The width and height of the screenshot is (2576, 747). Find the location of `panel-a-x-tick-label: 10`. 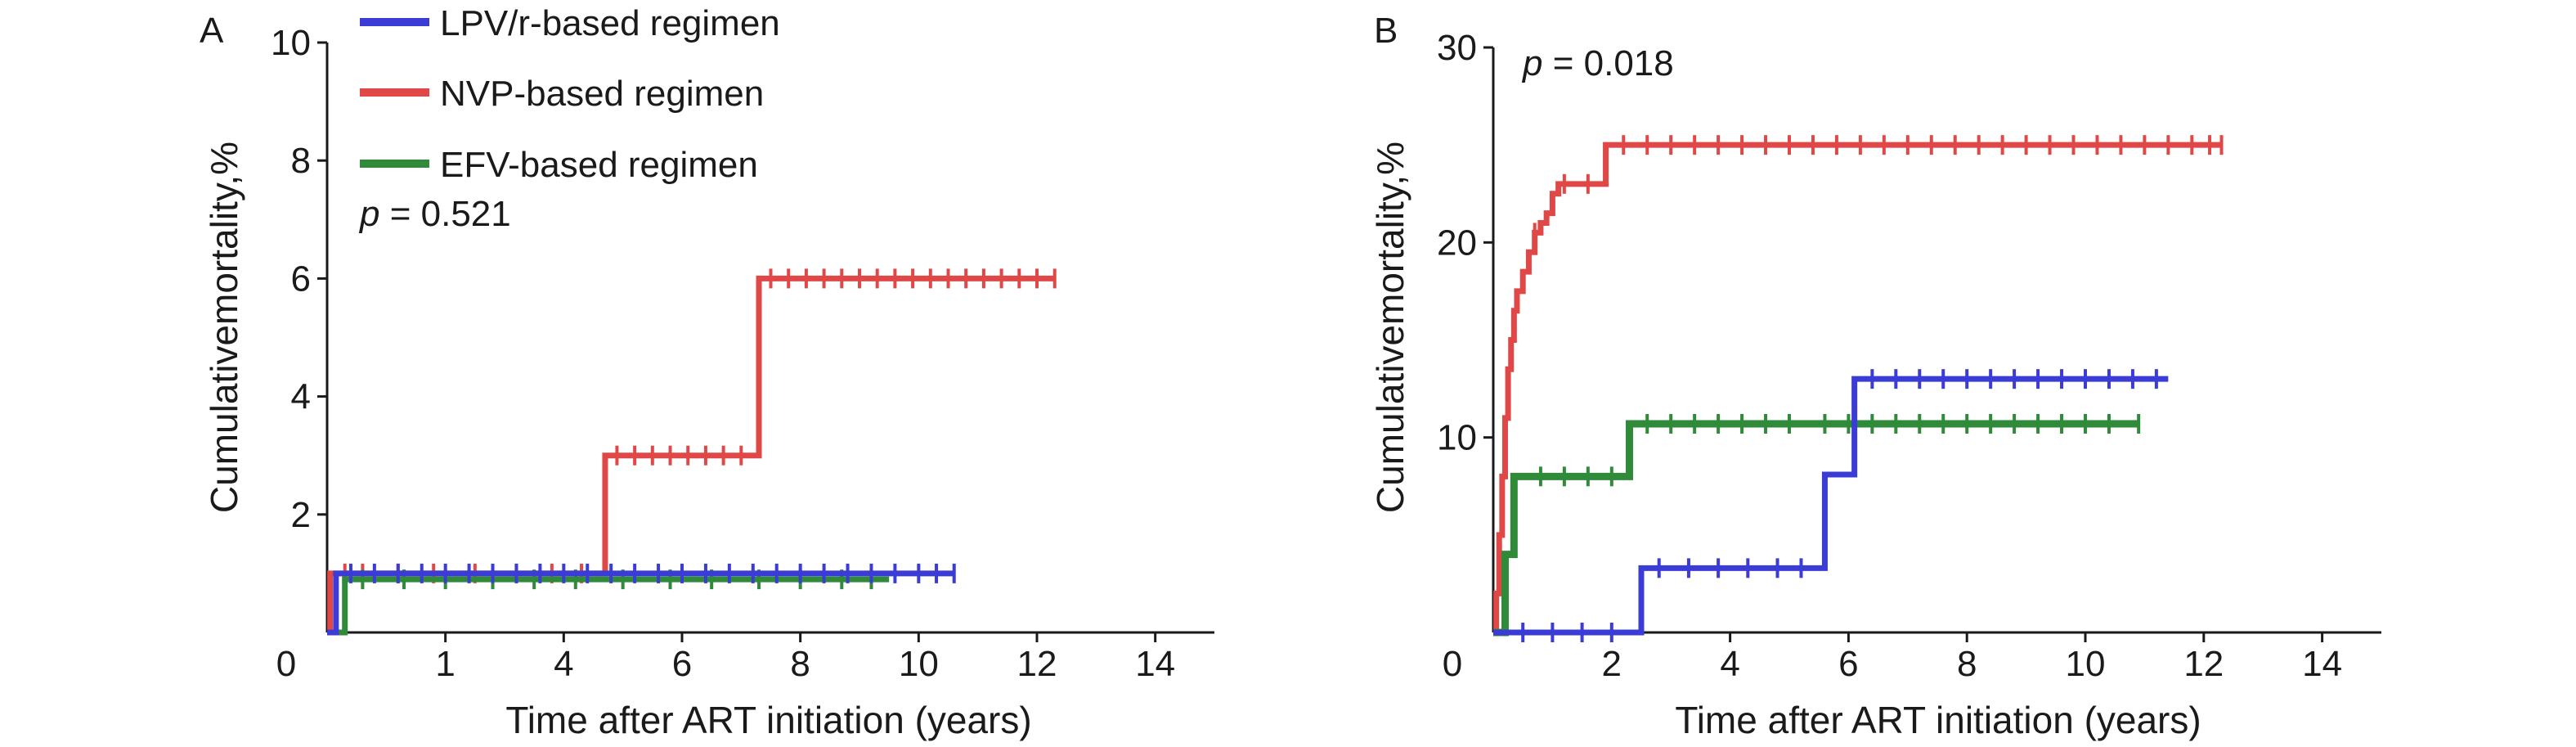

panel-a-x-tick-label: 10 is located at coordinates (919, 664).